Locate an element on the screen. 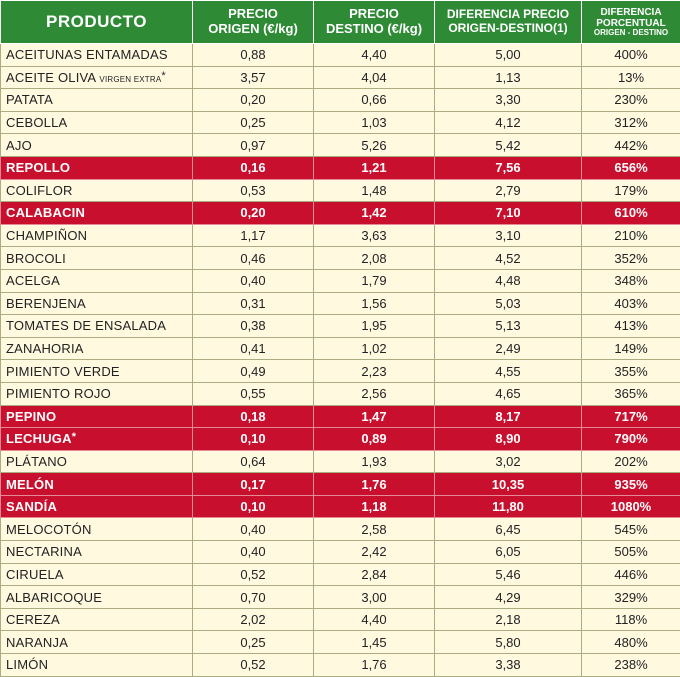 The width and height of the screenshot is (680, 677). product-name-cell: PIMIENTO ROJO is located at coordinates (97, 393).